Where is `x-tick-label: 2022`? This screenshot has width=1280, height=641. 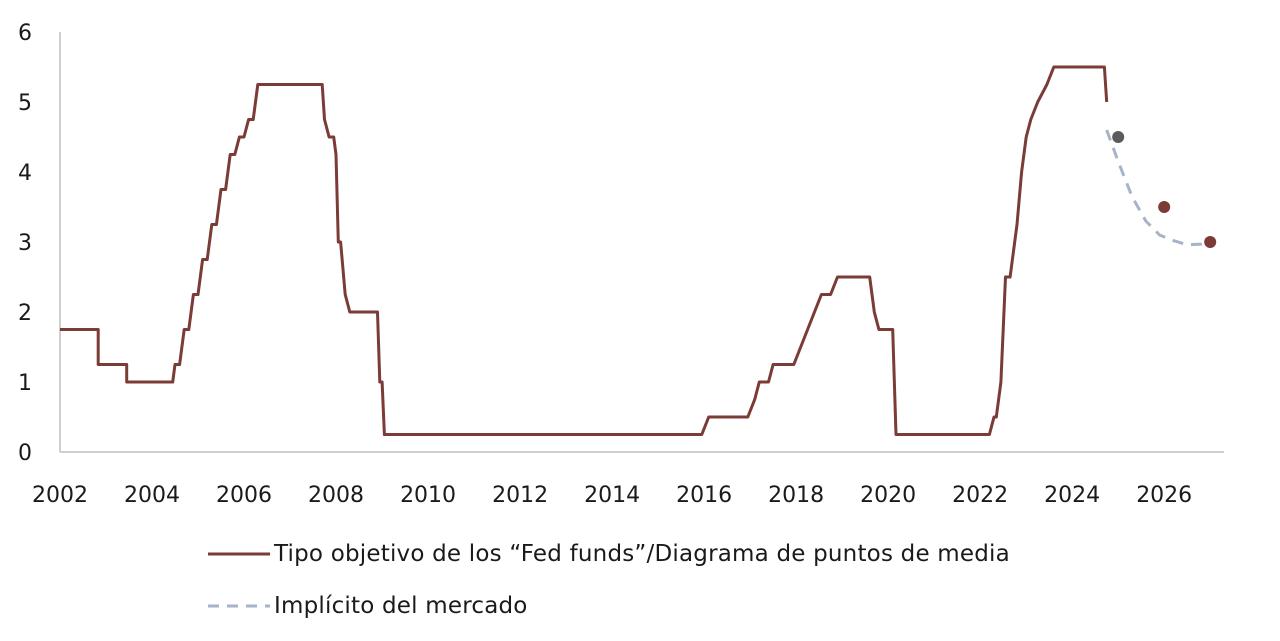 x-tick-label: 2022 is located at coordinates (980, 495).